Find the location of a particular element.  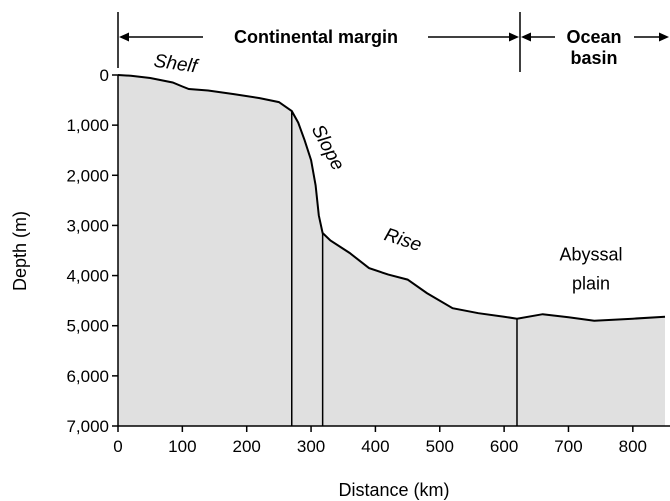

x-axis-ticks: 0 100 200 300 400 500 600 700 800 is located at coordinates (380, 441).